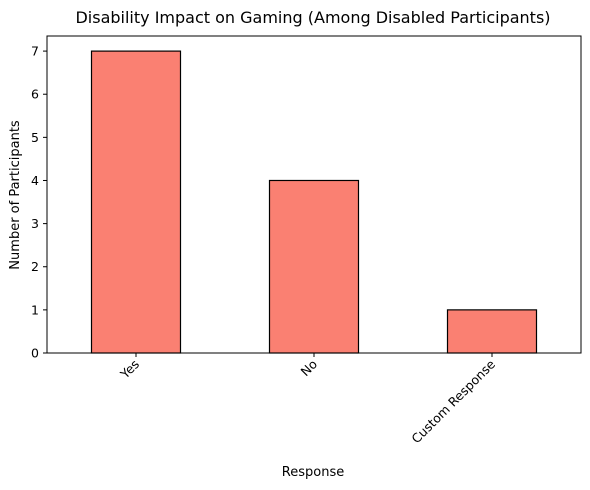  What do you see at coordinates (35, 223) in the screenshot?
I see `y-tick-label: 3` at bounding box center [35, 223].